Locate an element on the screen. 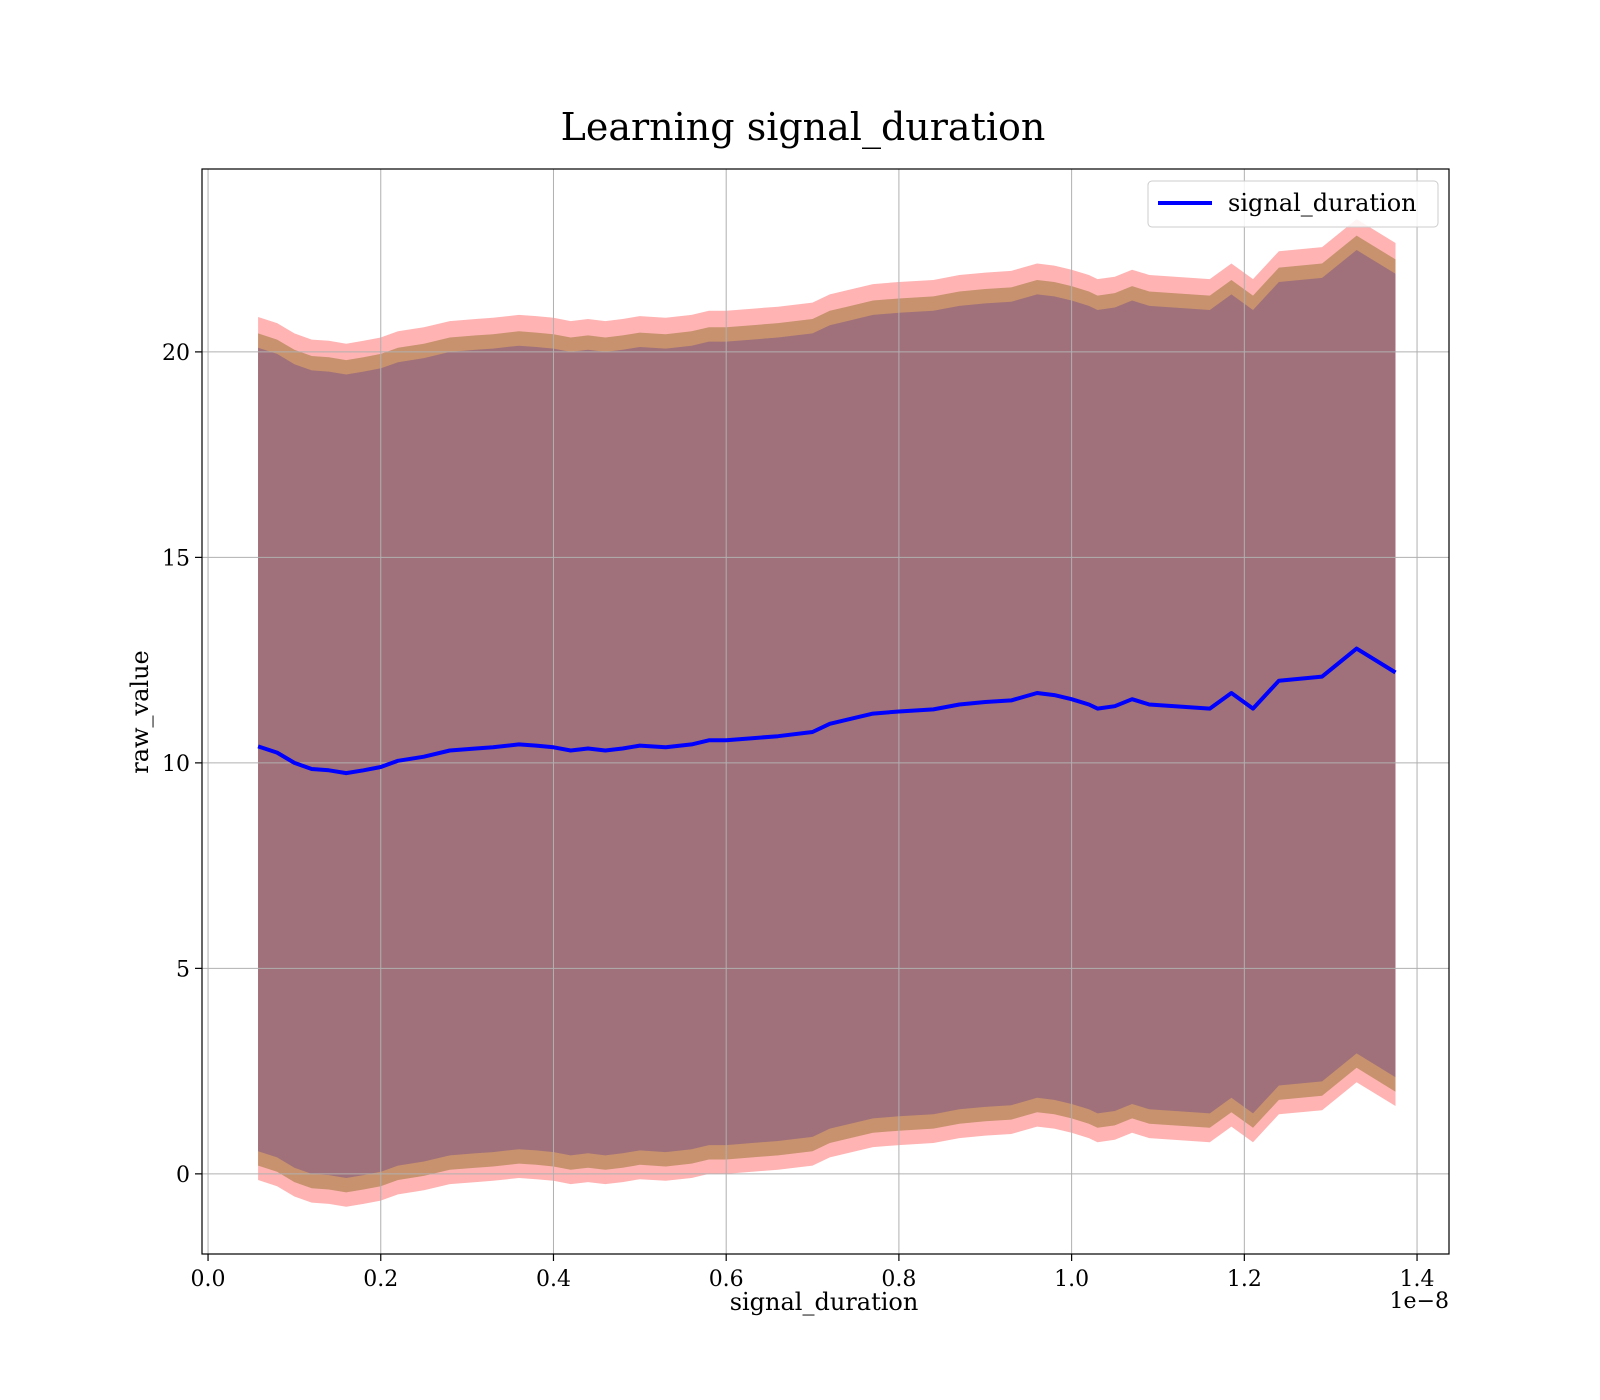 The height and width of the screenshot is (1400, 1600). y-axis-ticks: 0 5 10 15 20 is located at coordinates (182, 764).